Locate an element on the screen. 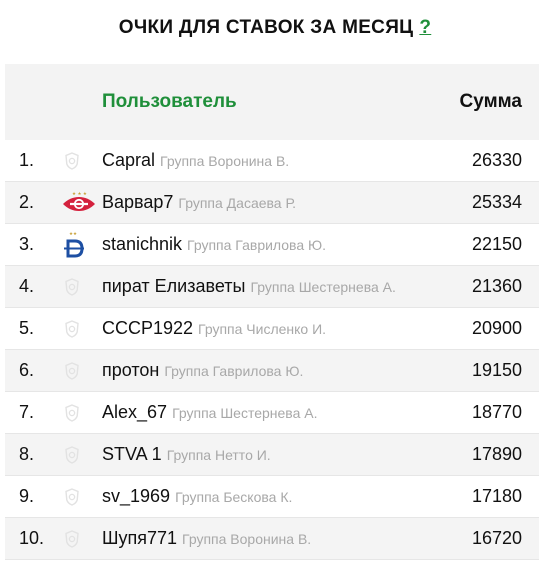  score-value: 22150 is located at coordinates (496, 244).